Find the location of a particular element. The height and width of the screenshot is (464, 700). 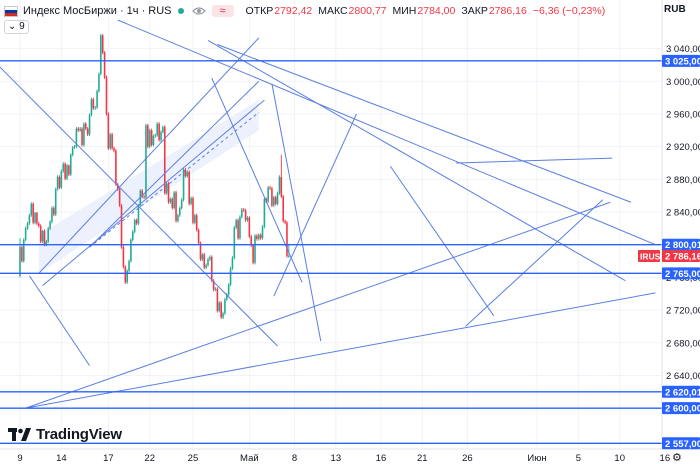

parallel-channel-band is located at coordinates (148, 187).